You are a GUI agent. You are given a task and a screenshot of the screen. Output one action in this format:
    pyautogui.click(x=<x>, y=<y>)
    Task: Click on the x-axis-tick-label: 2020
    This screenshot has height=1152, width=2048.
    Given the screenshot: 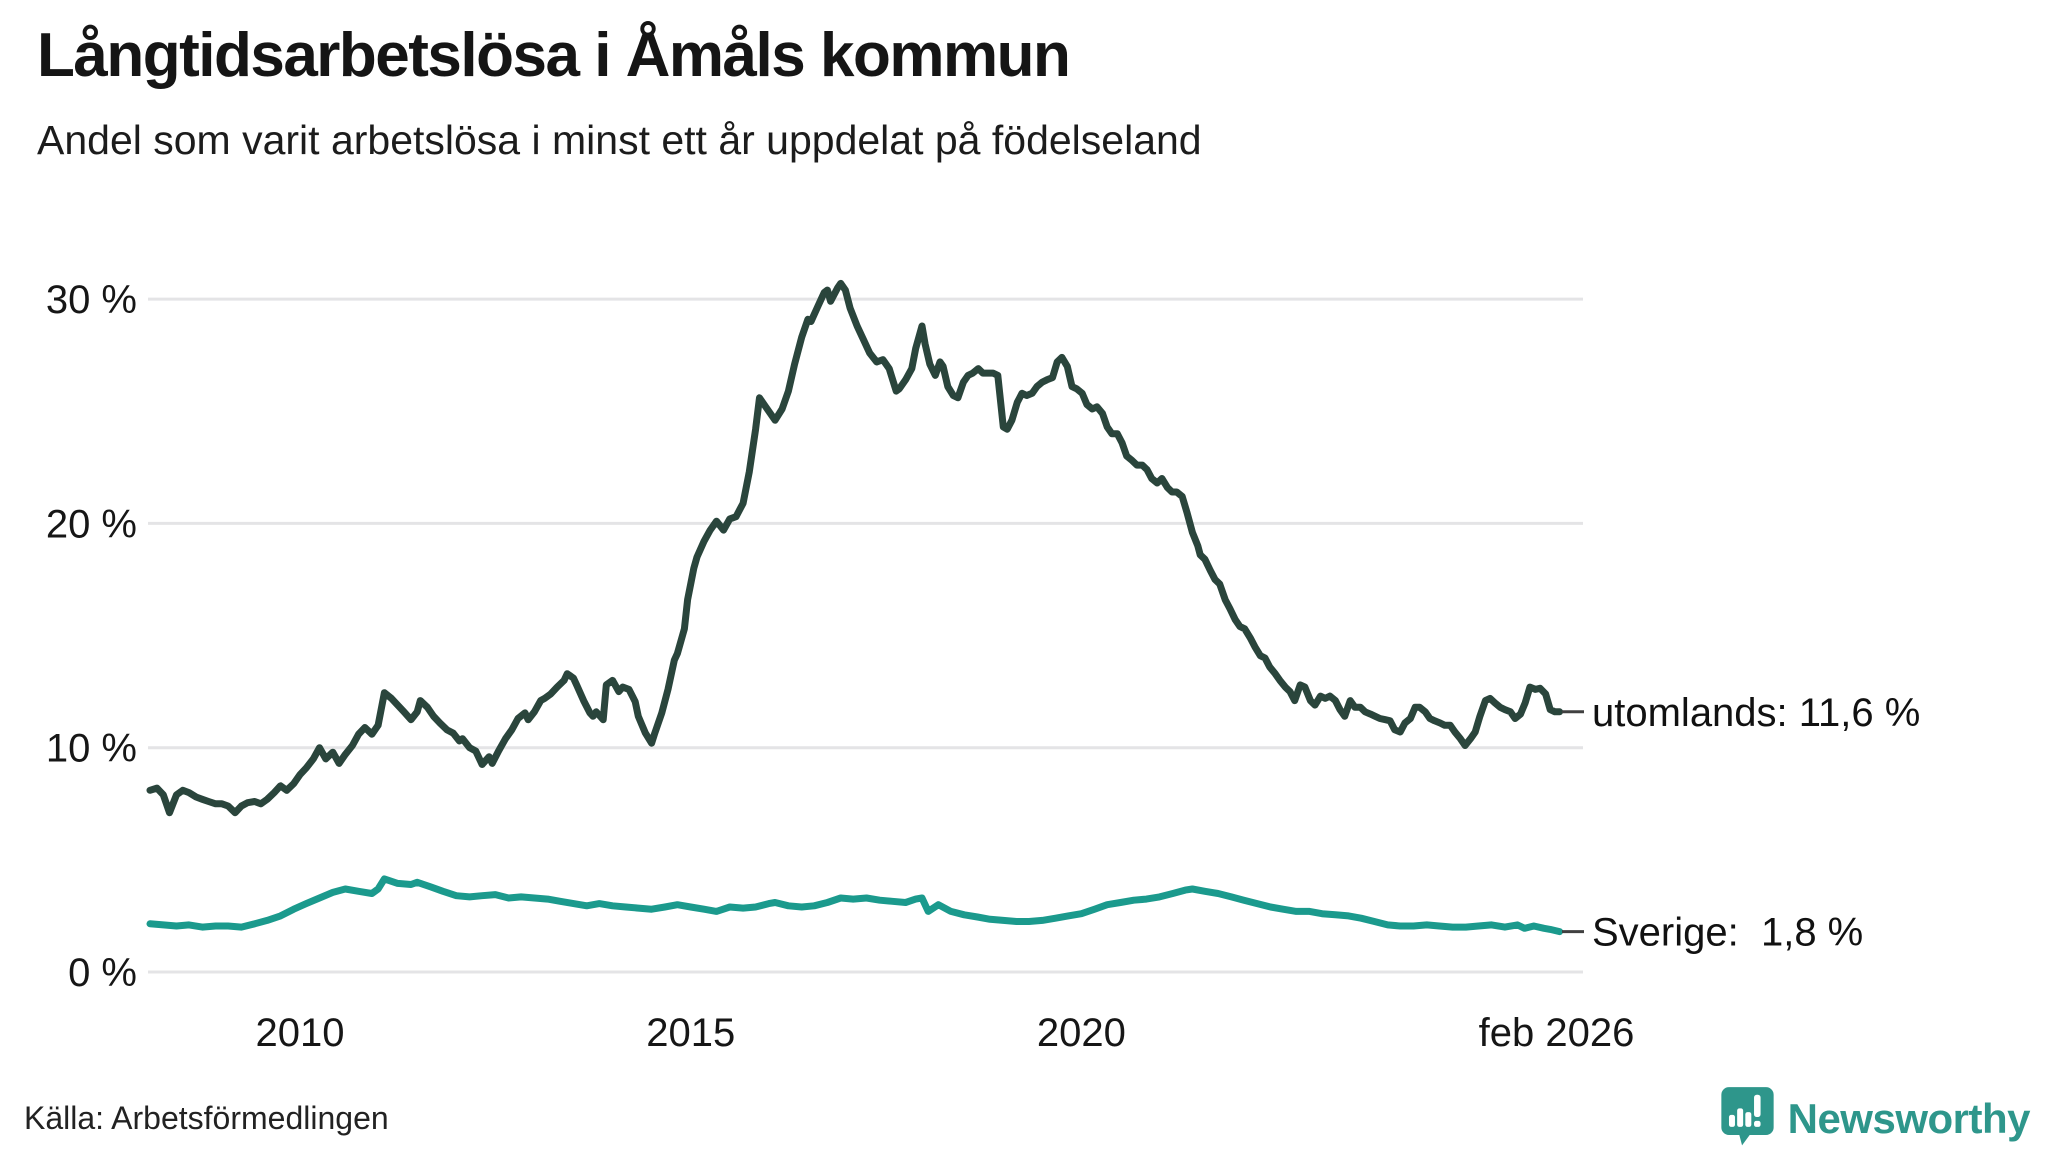 What is the action you would take?
    pyautogui.click(x=1081, y=1033)
    